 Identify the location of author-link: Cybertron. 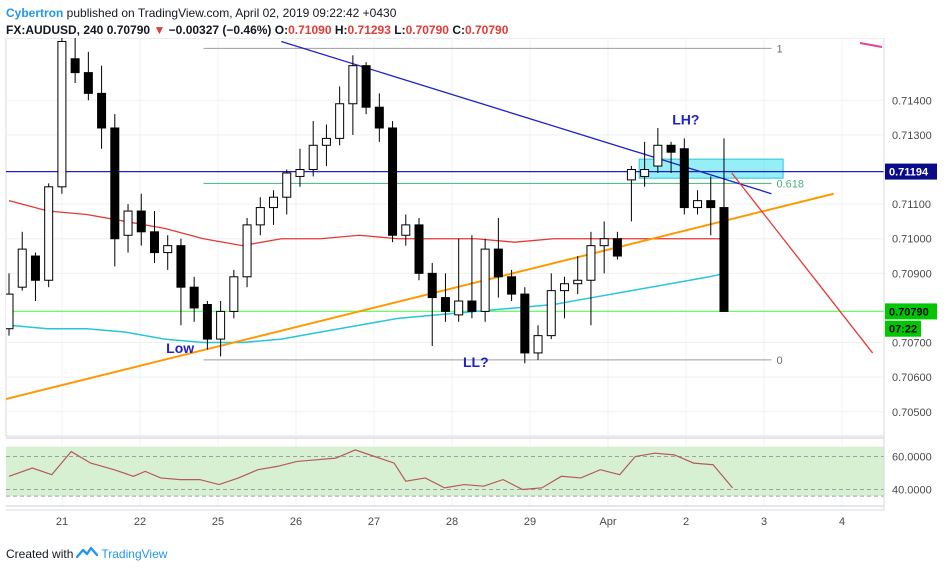
(35, 13).